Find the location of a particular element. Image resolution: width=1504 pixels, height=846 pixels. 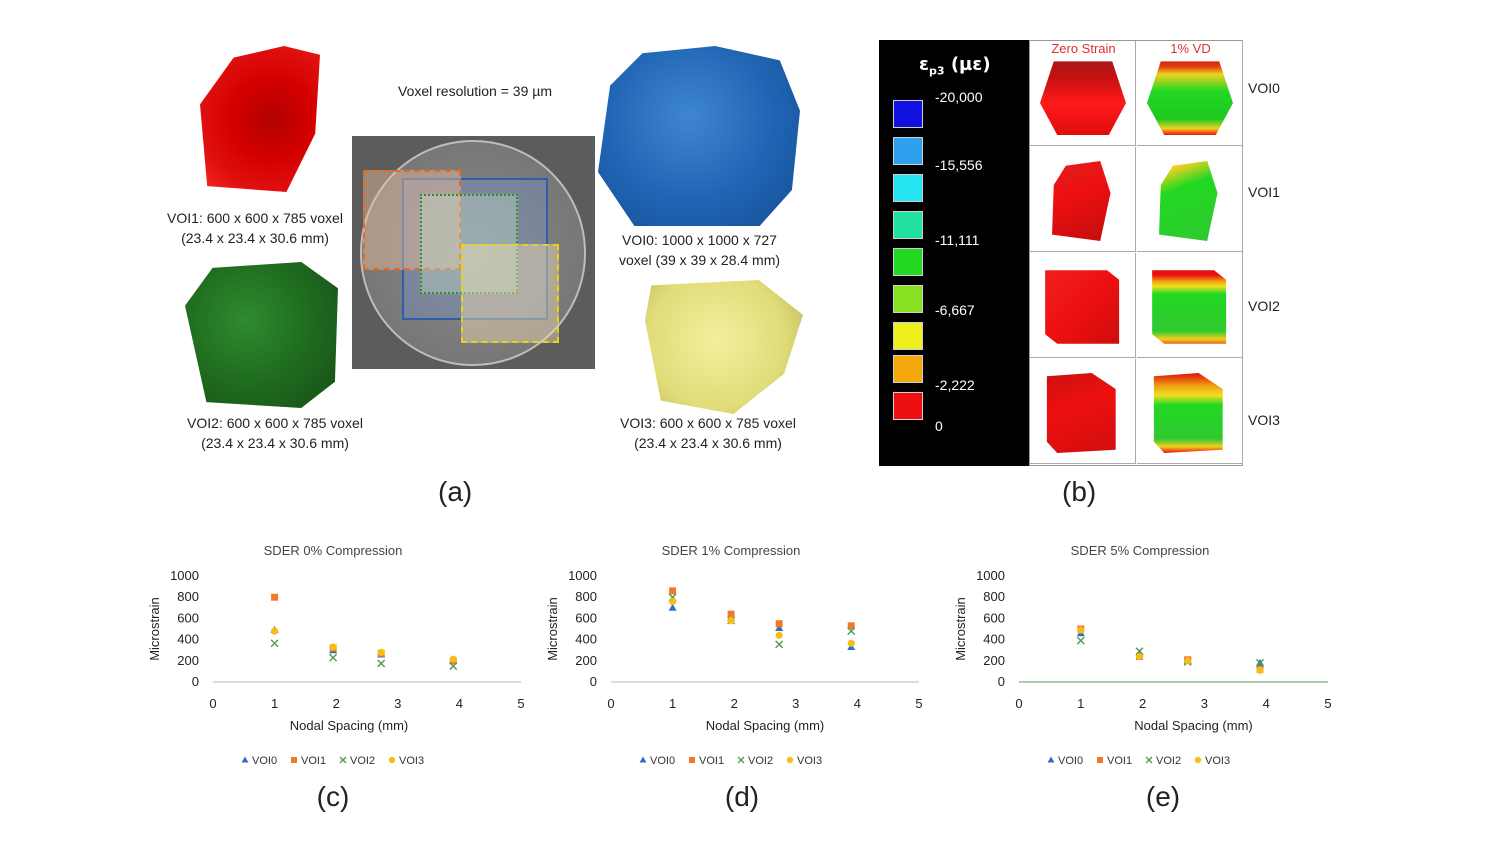

legend-tick-0: -20,000 is located at coordinates (959, 97).